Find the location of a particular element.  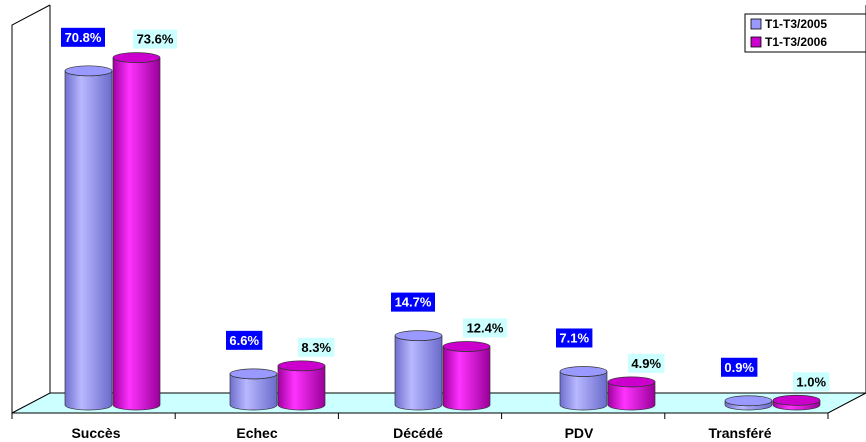

value-label-2-0: 14.7% is located at coordinates (413, 302).